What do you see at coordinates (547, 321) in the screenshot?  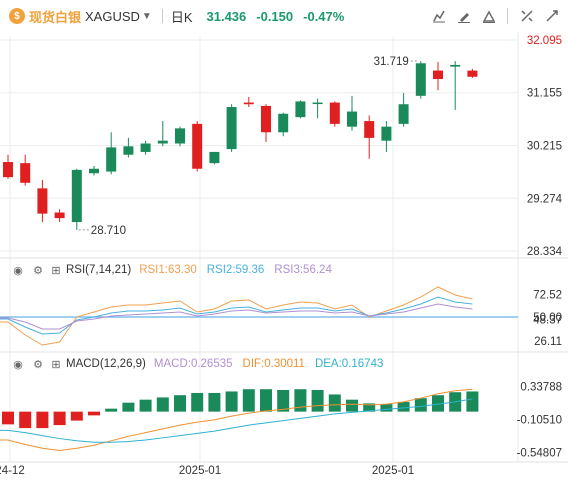 I see `rsi-axis-label: 48.37` at bounding box center [547, 321].